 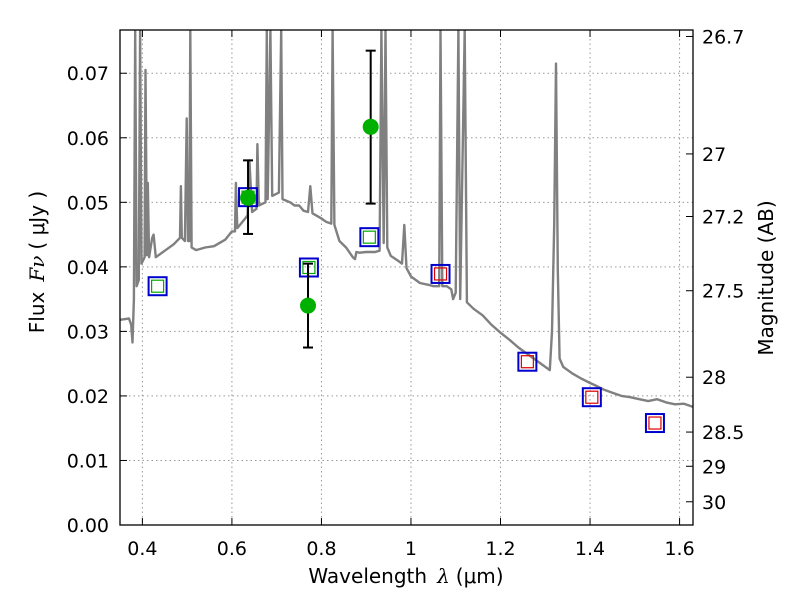 I want to click on y2-tick-label: 30, so click(x=714, y=503).